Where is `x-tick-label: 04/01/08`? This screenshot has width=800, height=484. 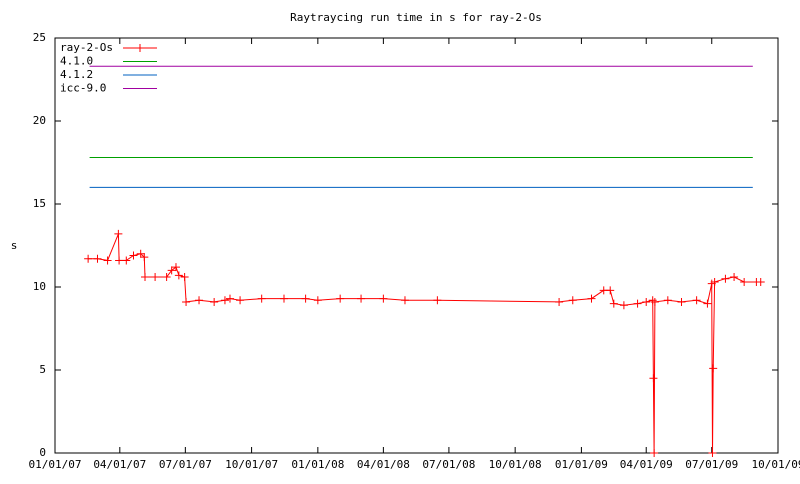
x-tick-label: 04/01/08 is located at coordinates (383, 464).